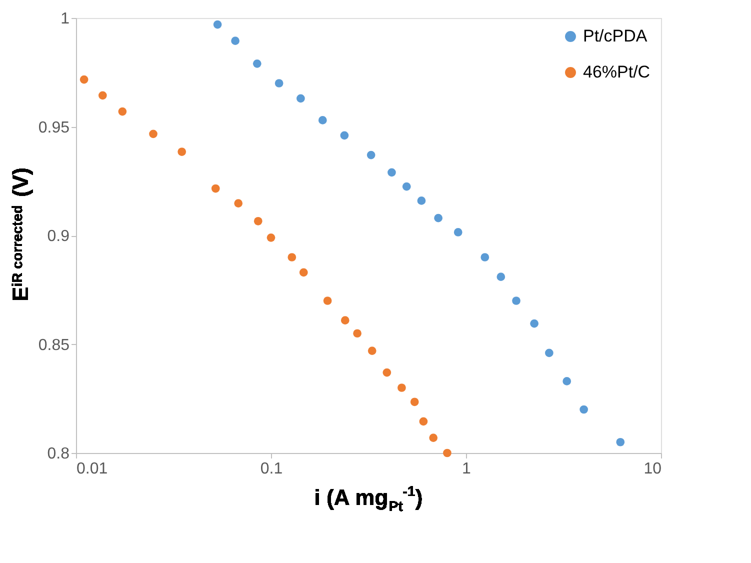 The height and width of the screenshot is (563, 751). What do you see at coordinates (65, 19) in the screenshot?
I see `y-tick-label: 1` at bounding box center [65, 19].